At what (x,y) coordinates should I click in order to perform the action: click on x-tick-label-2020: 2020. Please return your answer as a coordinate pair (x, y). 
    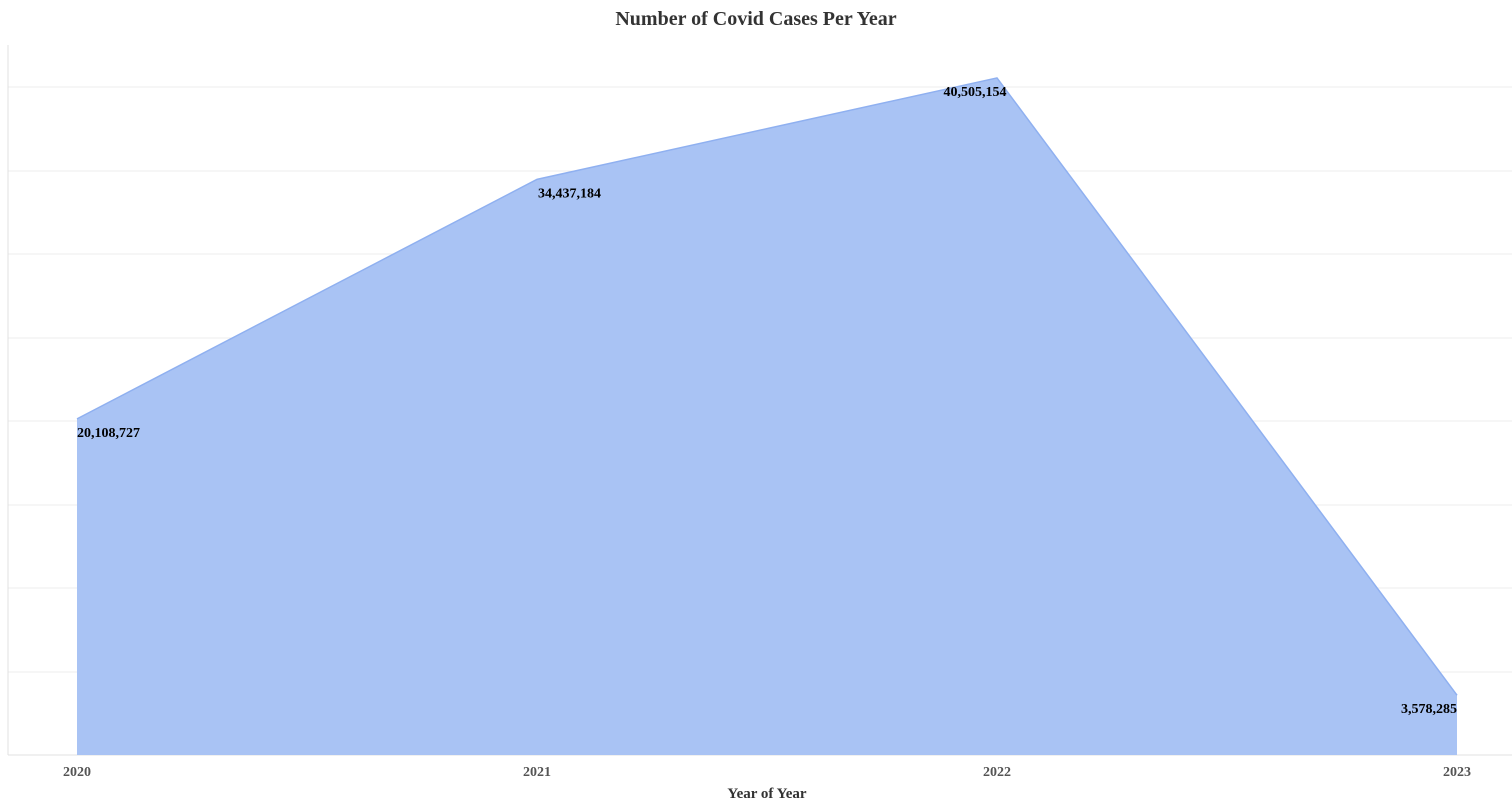
    Looking at the image, I should click on (77, 772).